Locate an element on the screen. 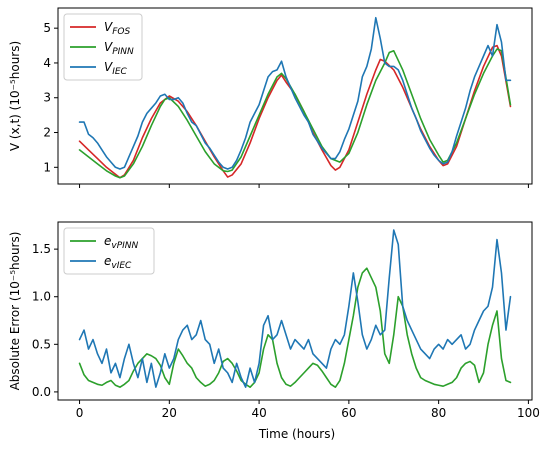 The image size is (554, 451). bottom-legend-label-sub: vIEC is located at coordinates (121, 266).